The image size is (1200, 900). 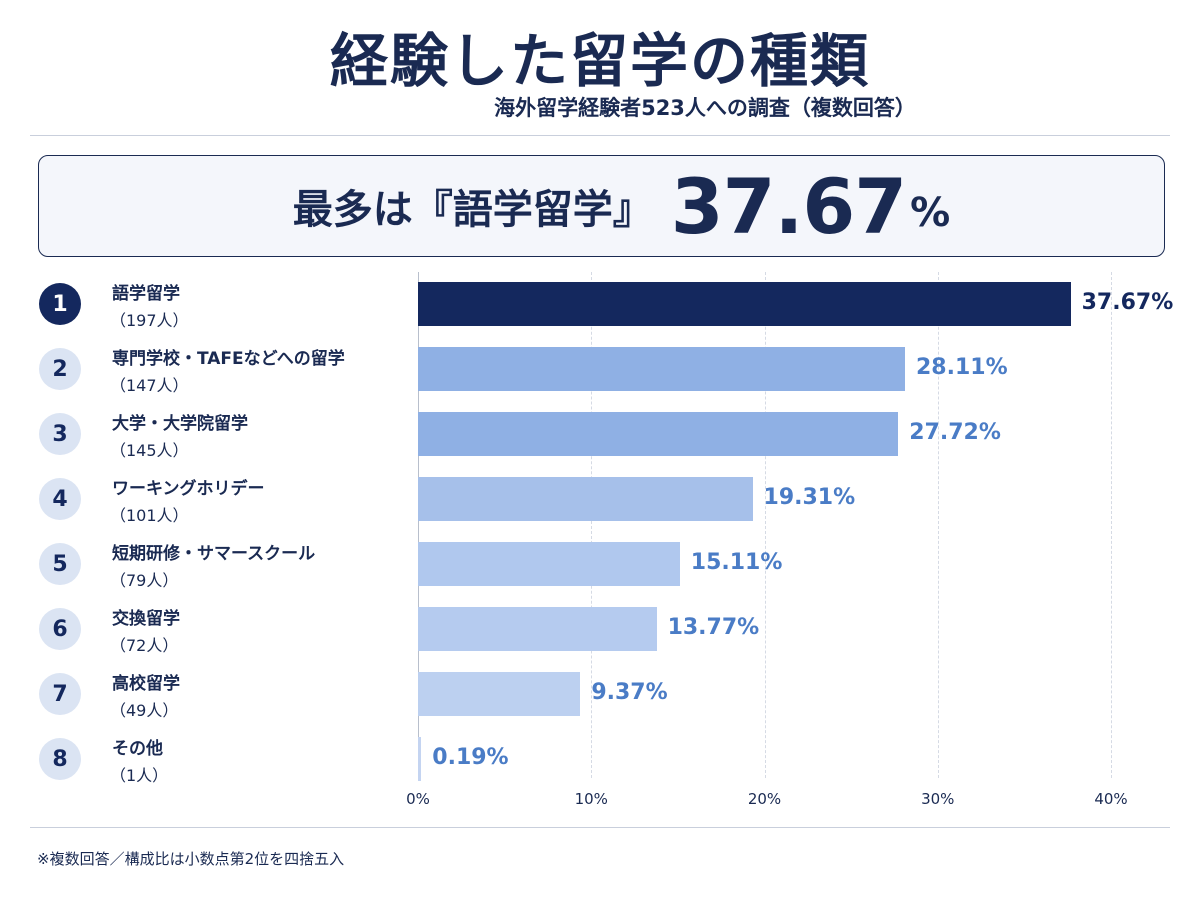 What do you see at coordinates (137, 749) in the screenshot?
I see `category-label: その他` at bounding box center [137, 749].